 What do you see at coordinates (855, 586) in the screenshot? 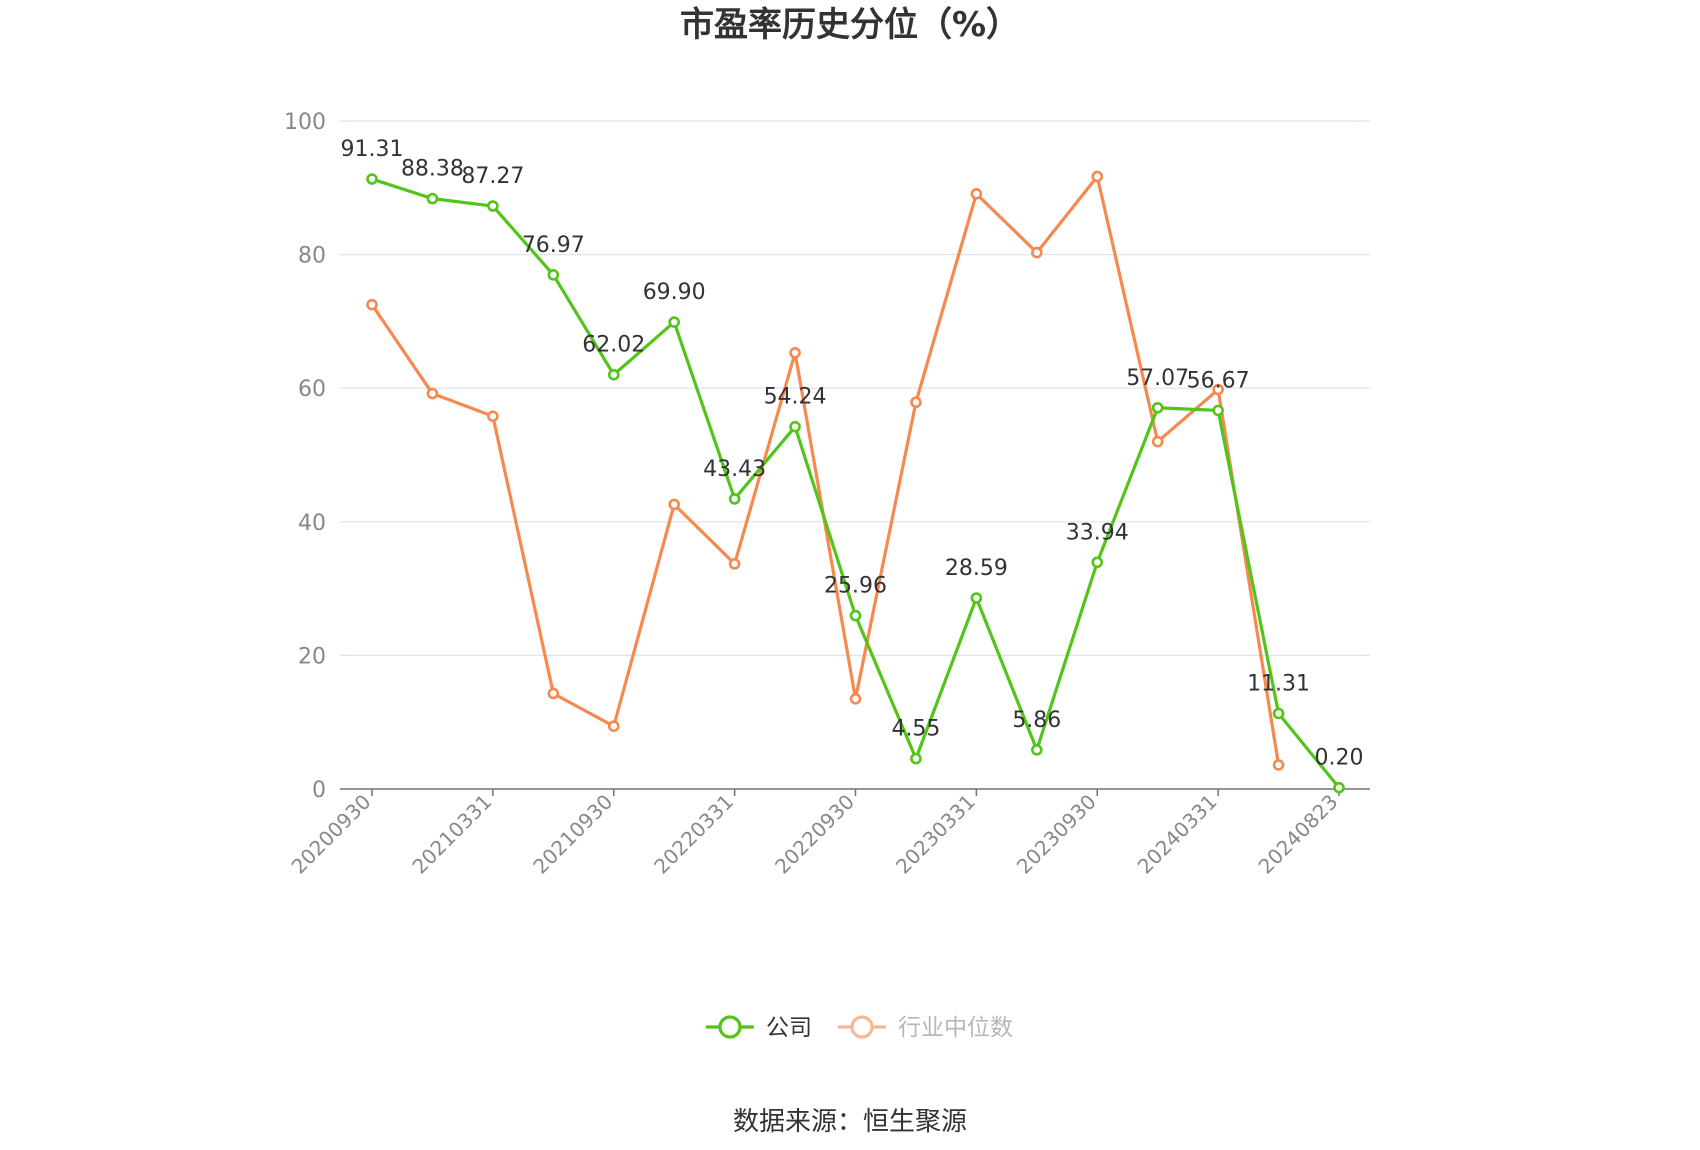
I see `data-label: 25.96` at bounding box center [855, 586].